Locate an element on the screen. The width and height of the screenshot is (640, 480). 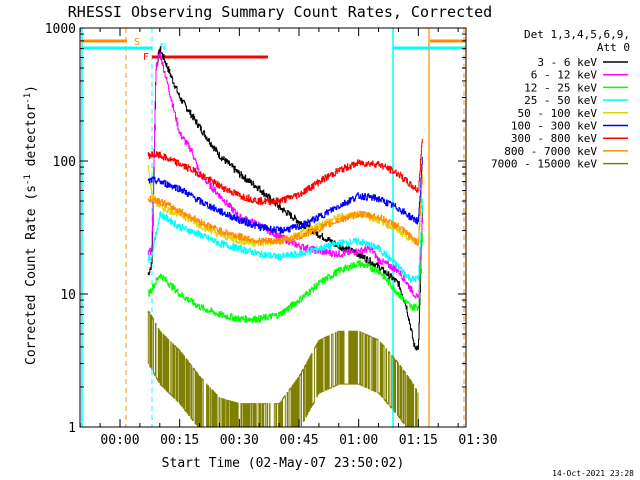
y-axis-label-end: ) is located at coordinates (31, 89).